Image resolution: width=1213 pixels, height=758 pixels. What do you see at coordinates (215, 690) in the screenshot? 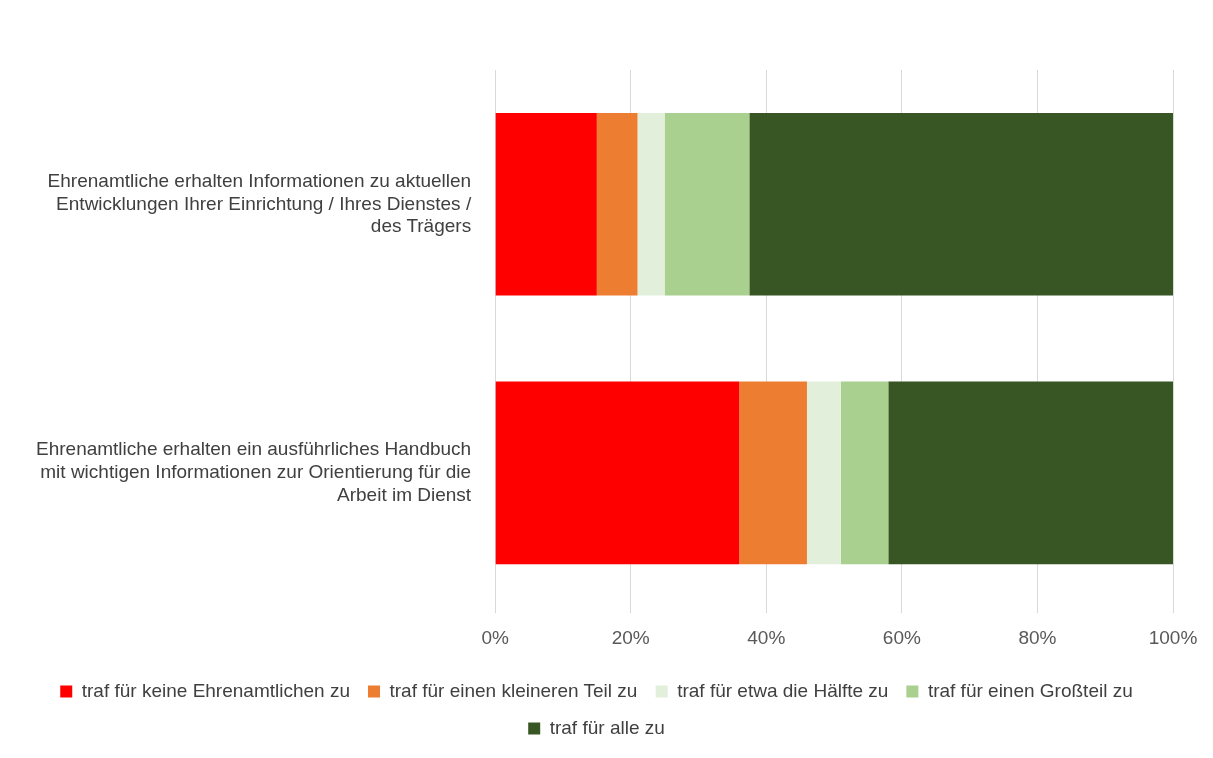
I see `legend-label: traf für keine Ehrenamtlichen zu` at bounding box center [215, 690].